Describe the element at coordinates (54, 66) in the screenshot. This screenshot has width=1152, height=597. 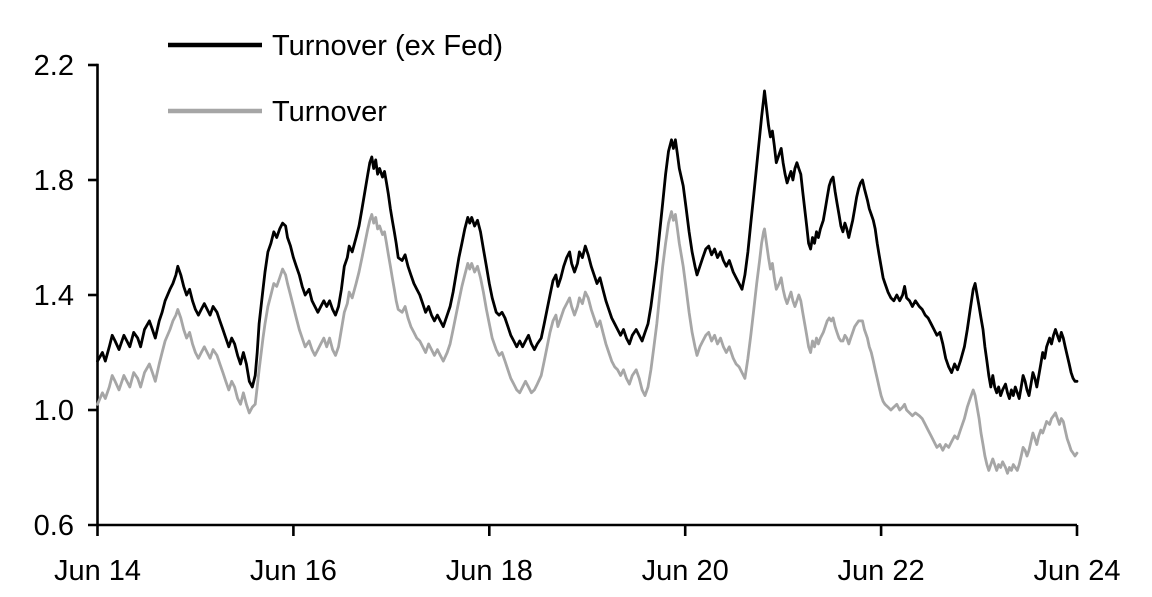
I see `y-tick-label: 2.2` at that location.